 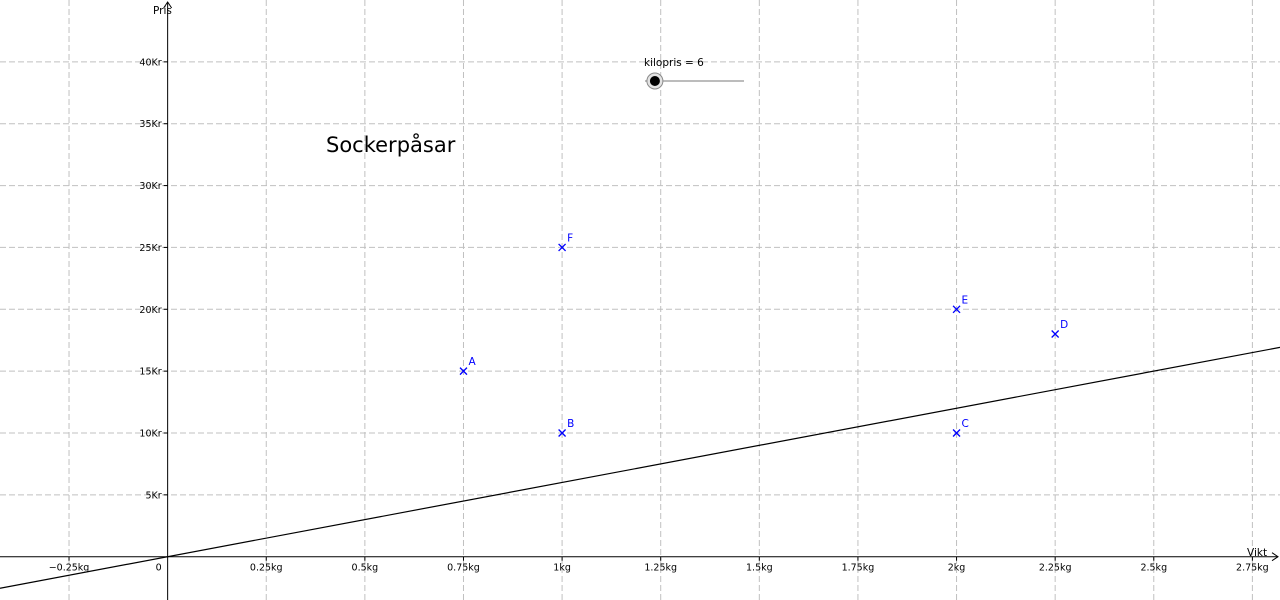 What do you see at coordinates (759, 568) in the screenshot?
I see `x-tick-label: 1.5kg` at bounding box center [759, 568].